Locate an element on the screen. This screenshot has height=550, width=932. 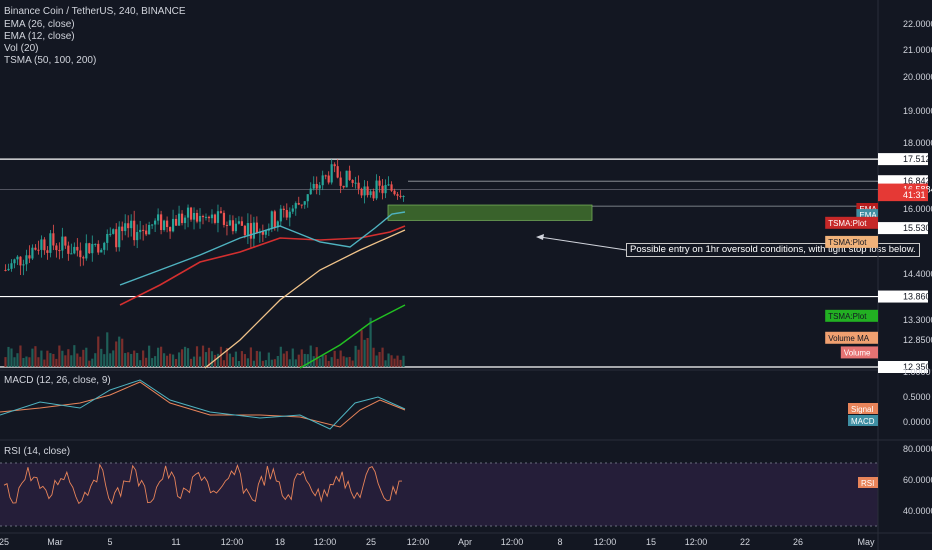
rsi-title: RSI (14, close) is located at coordinates (37, 451).